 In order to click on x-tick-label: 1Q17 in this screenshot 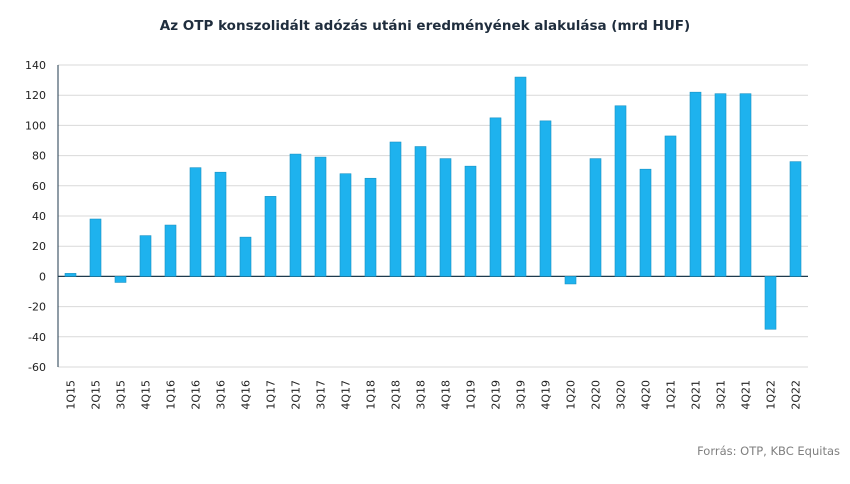, I will do `click(271, 395)`.